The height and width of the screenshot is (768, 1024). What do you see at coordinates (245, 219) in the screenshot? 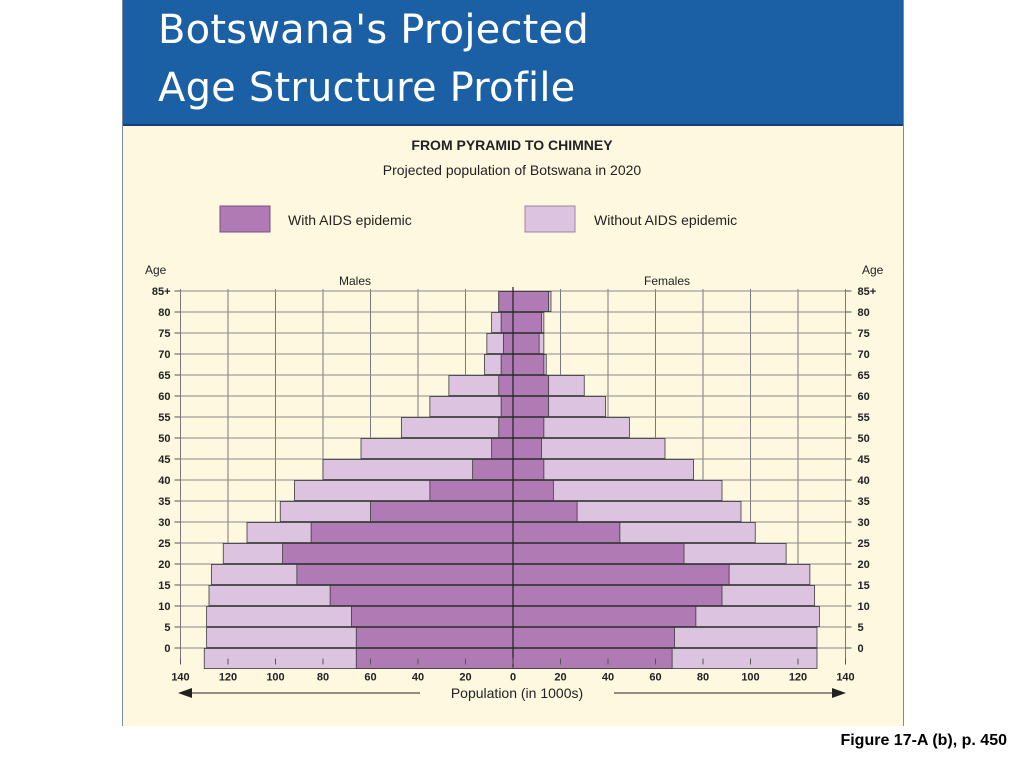
I see `legend-swatch-with-aids` at bounding box center [245, 219].